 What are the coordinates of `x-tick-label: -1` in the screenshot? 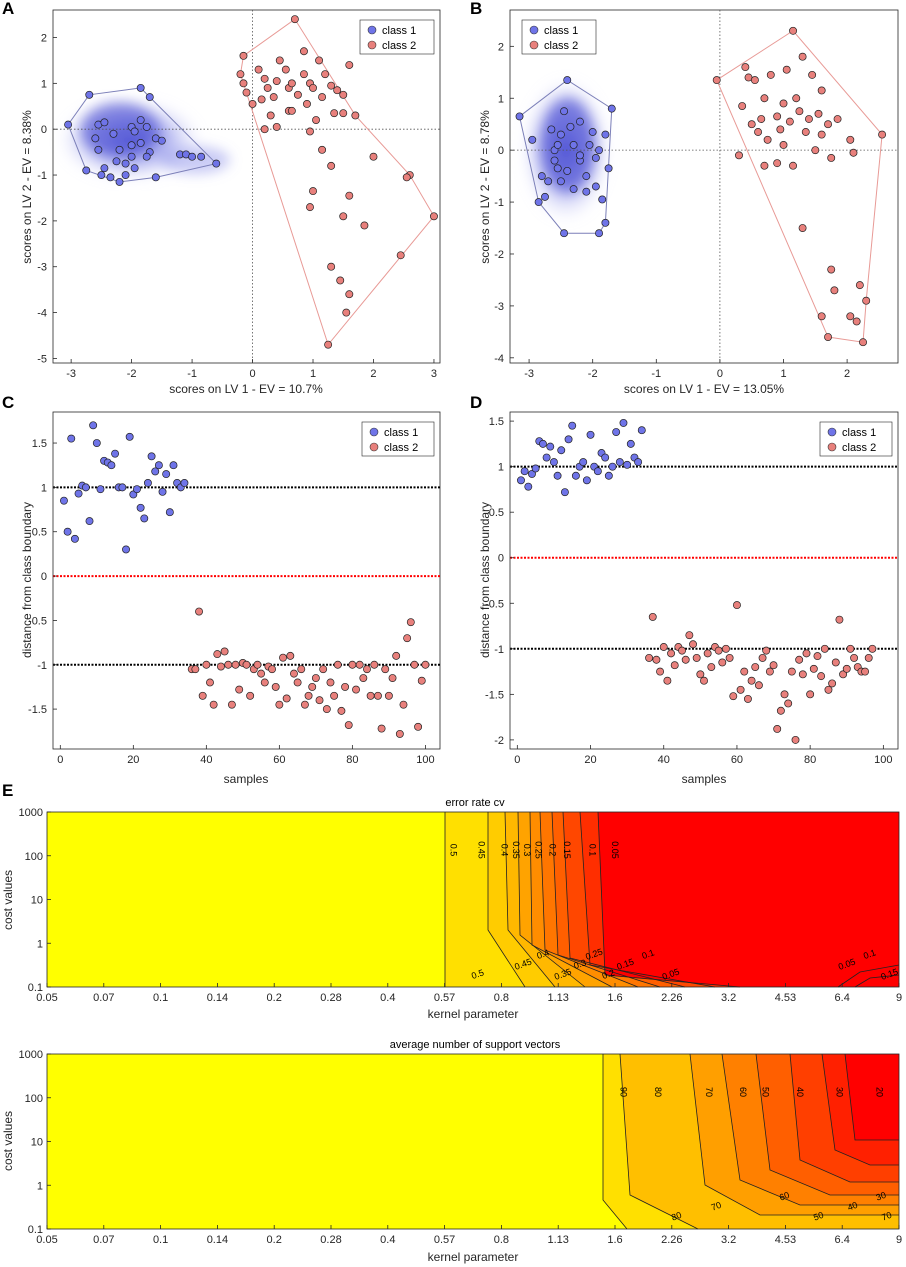 It's located at (656, 374).